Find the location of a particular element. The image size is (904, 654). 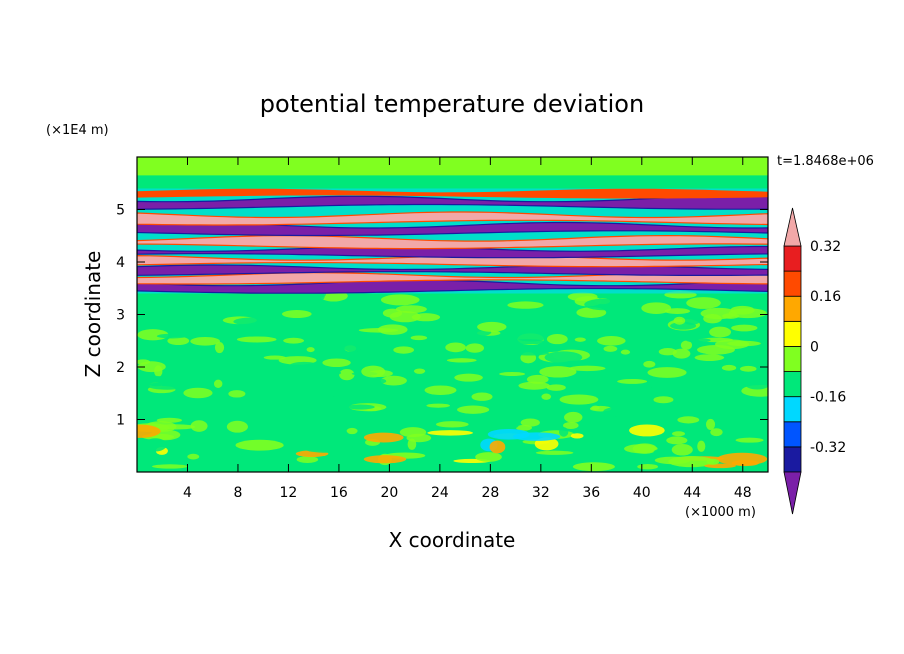

colorbar-label: 0.32 is located at coordinates (825, 247).